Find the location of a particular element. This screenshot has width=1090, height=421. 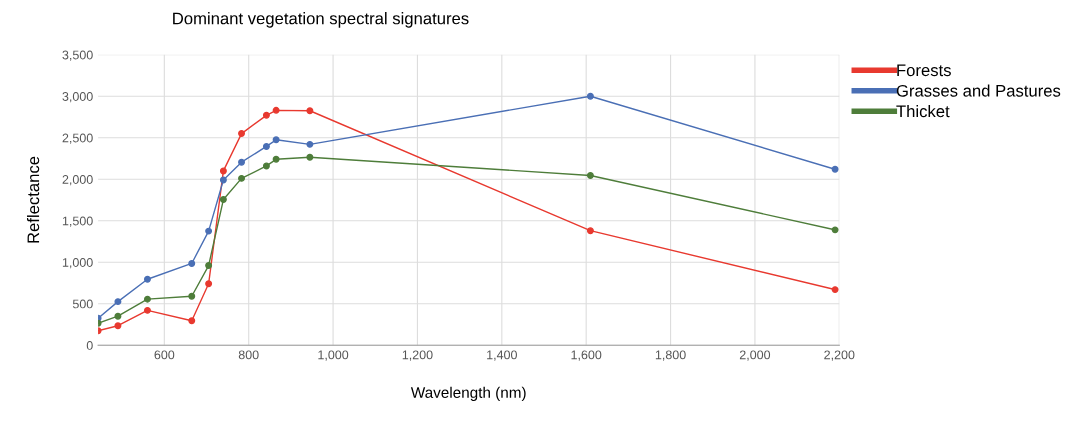

y-tick-label: 500 is located at coordinates (82, 304).